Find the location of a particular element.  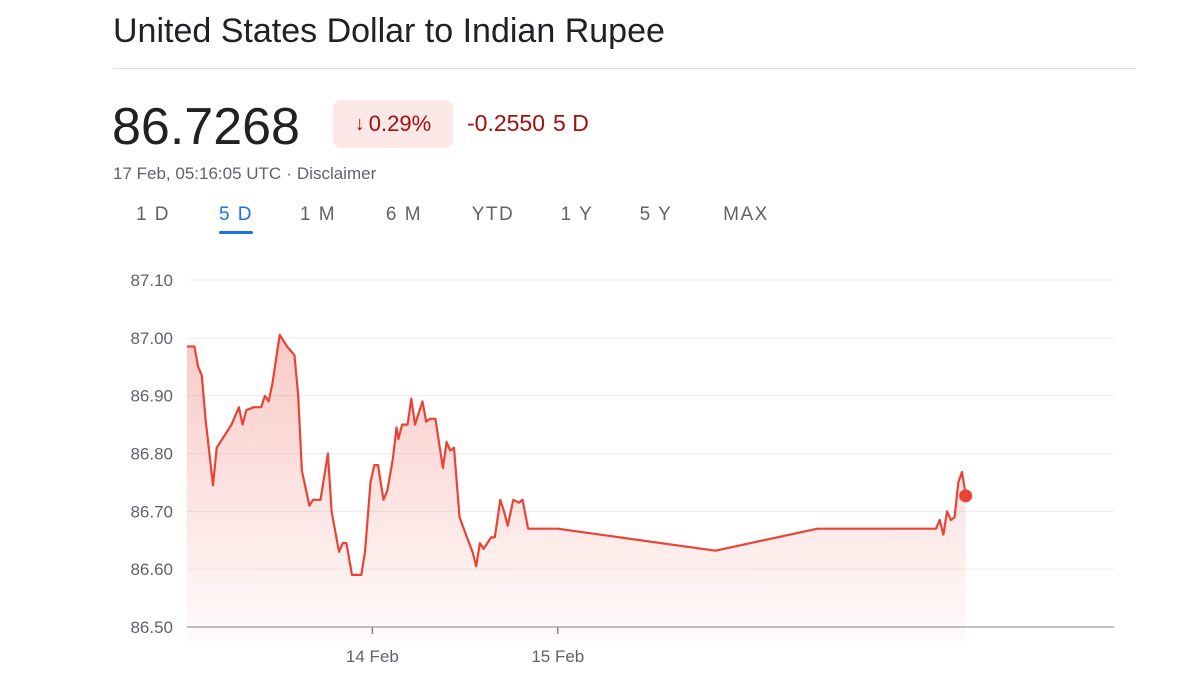

tab-5d: 5 D is located at coordinates (236, 219).